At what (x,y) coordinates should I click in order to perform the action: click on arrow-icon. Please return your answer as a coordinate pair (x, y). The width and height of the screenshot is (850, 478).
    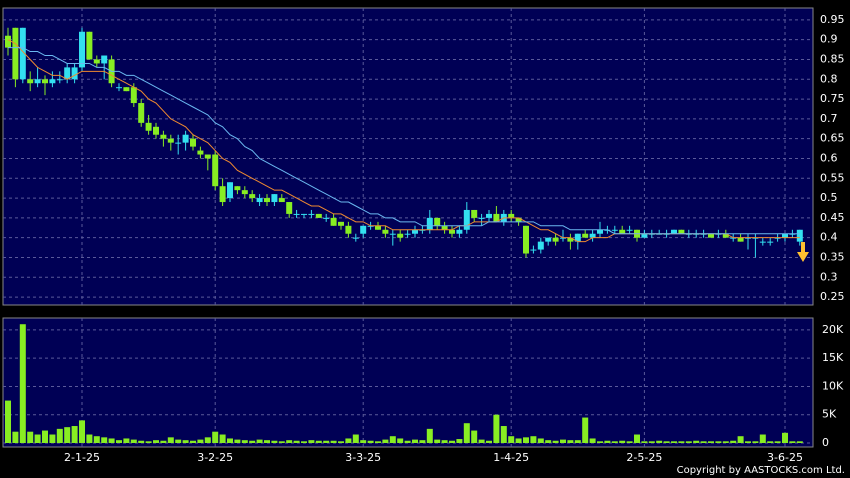
    Looking at the image, I should click on (803, 252).